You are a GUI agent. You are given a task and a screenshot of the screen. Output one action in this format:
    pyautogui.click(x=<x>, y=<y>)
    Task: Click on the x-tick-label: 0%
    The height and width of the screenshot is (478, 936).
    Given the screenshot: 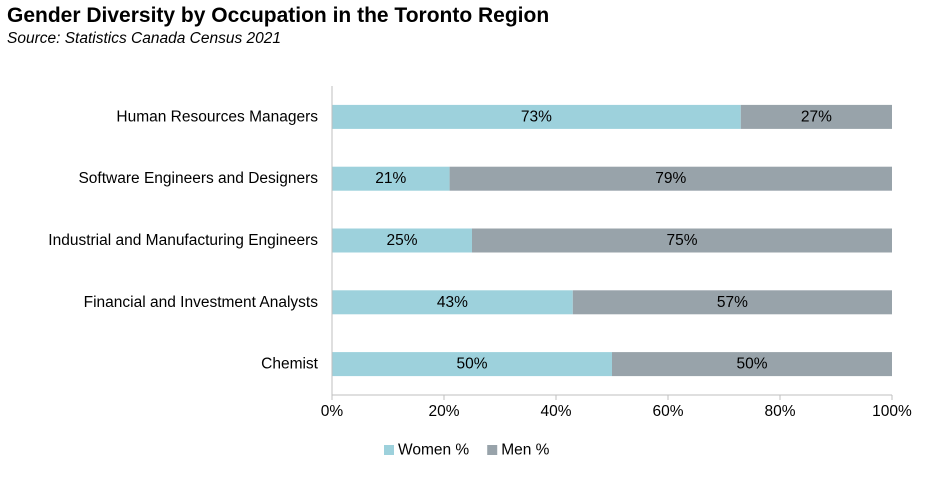 What is the action you would take?
    pyautogui.click(x=332, y=411)
    